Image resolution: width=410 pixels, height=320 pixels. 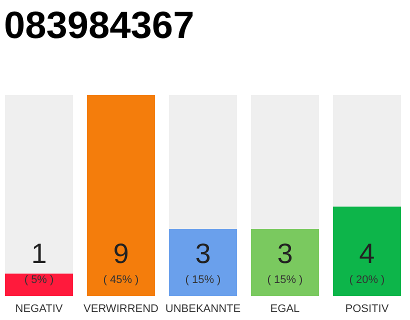 What do you see at coordinates (285, 309) in the screenshot?
I see `x-tick-label: EGAL` at bounding box center [285, 309].